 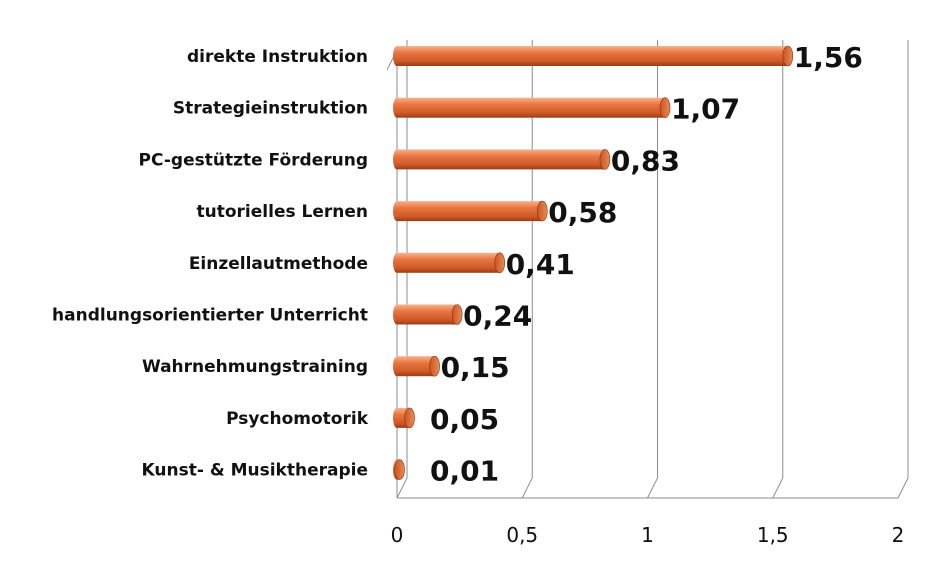 I want to click on value-label-1: 1,07, so click(x=705, y=109).